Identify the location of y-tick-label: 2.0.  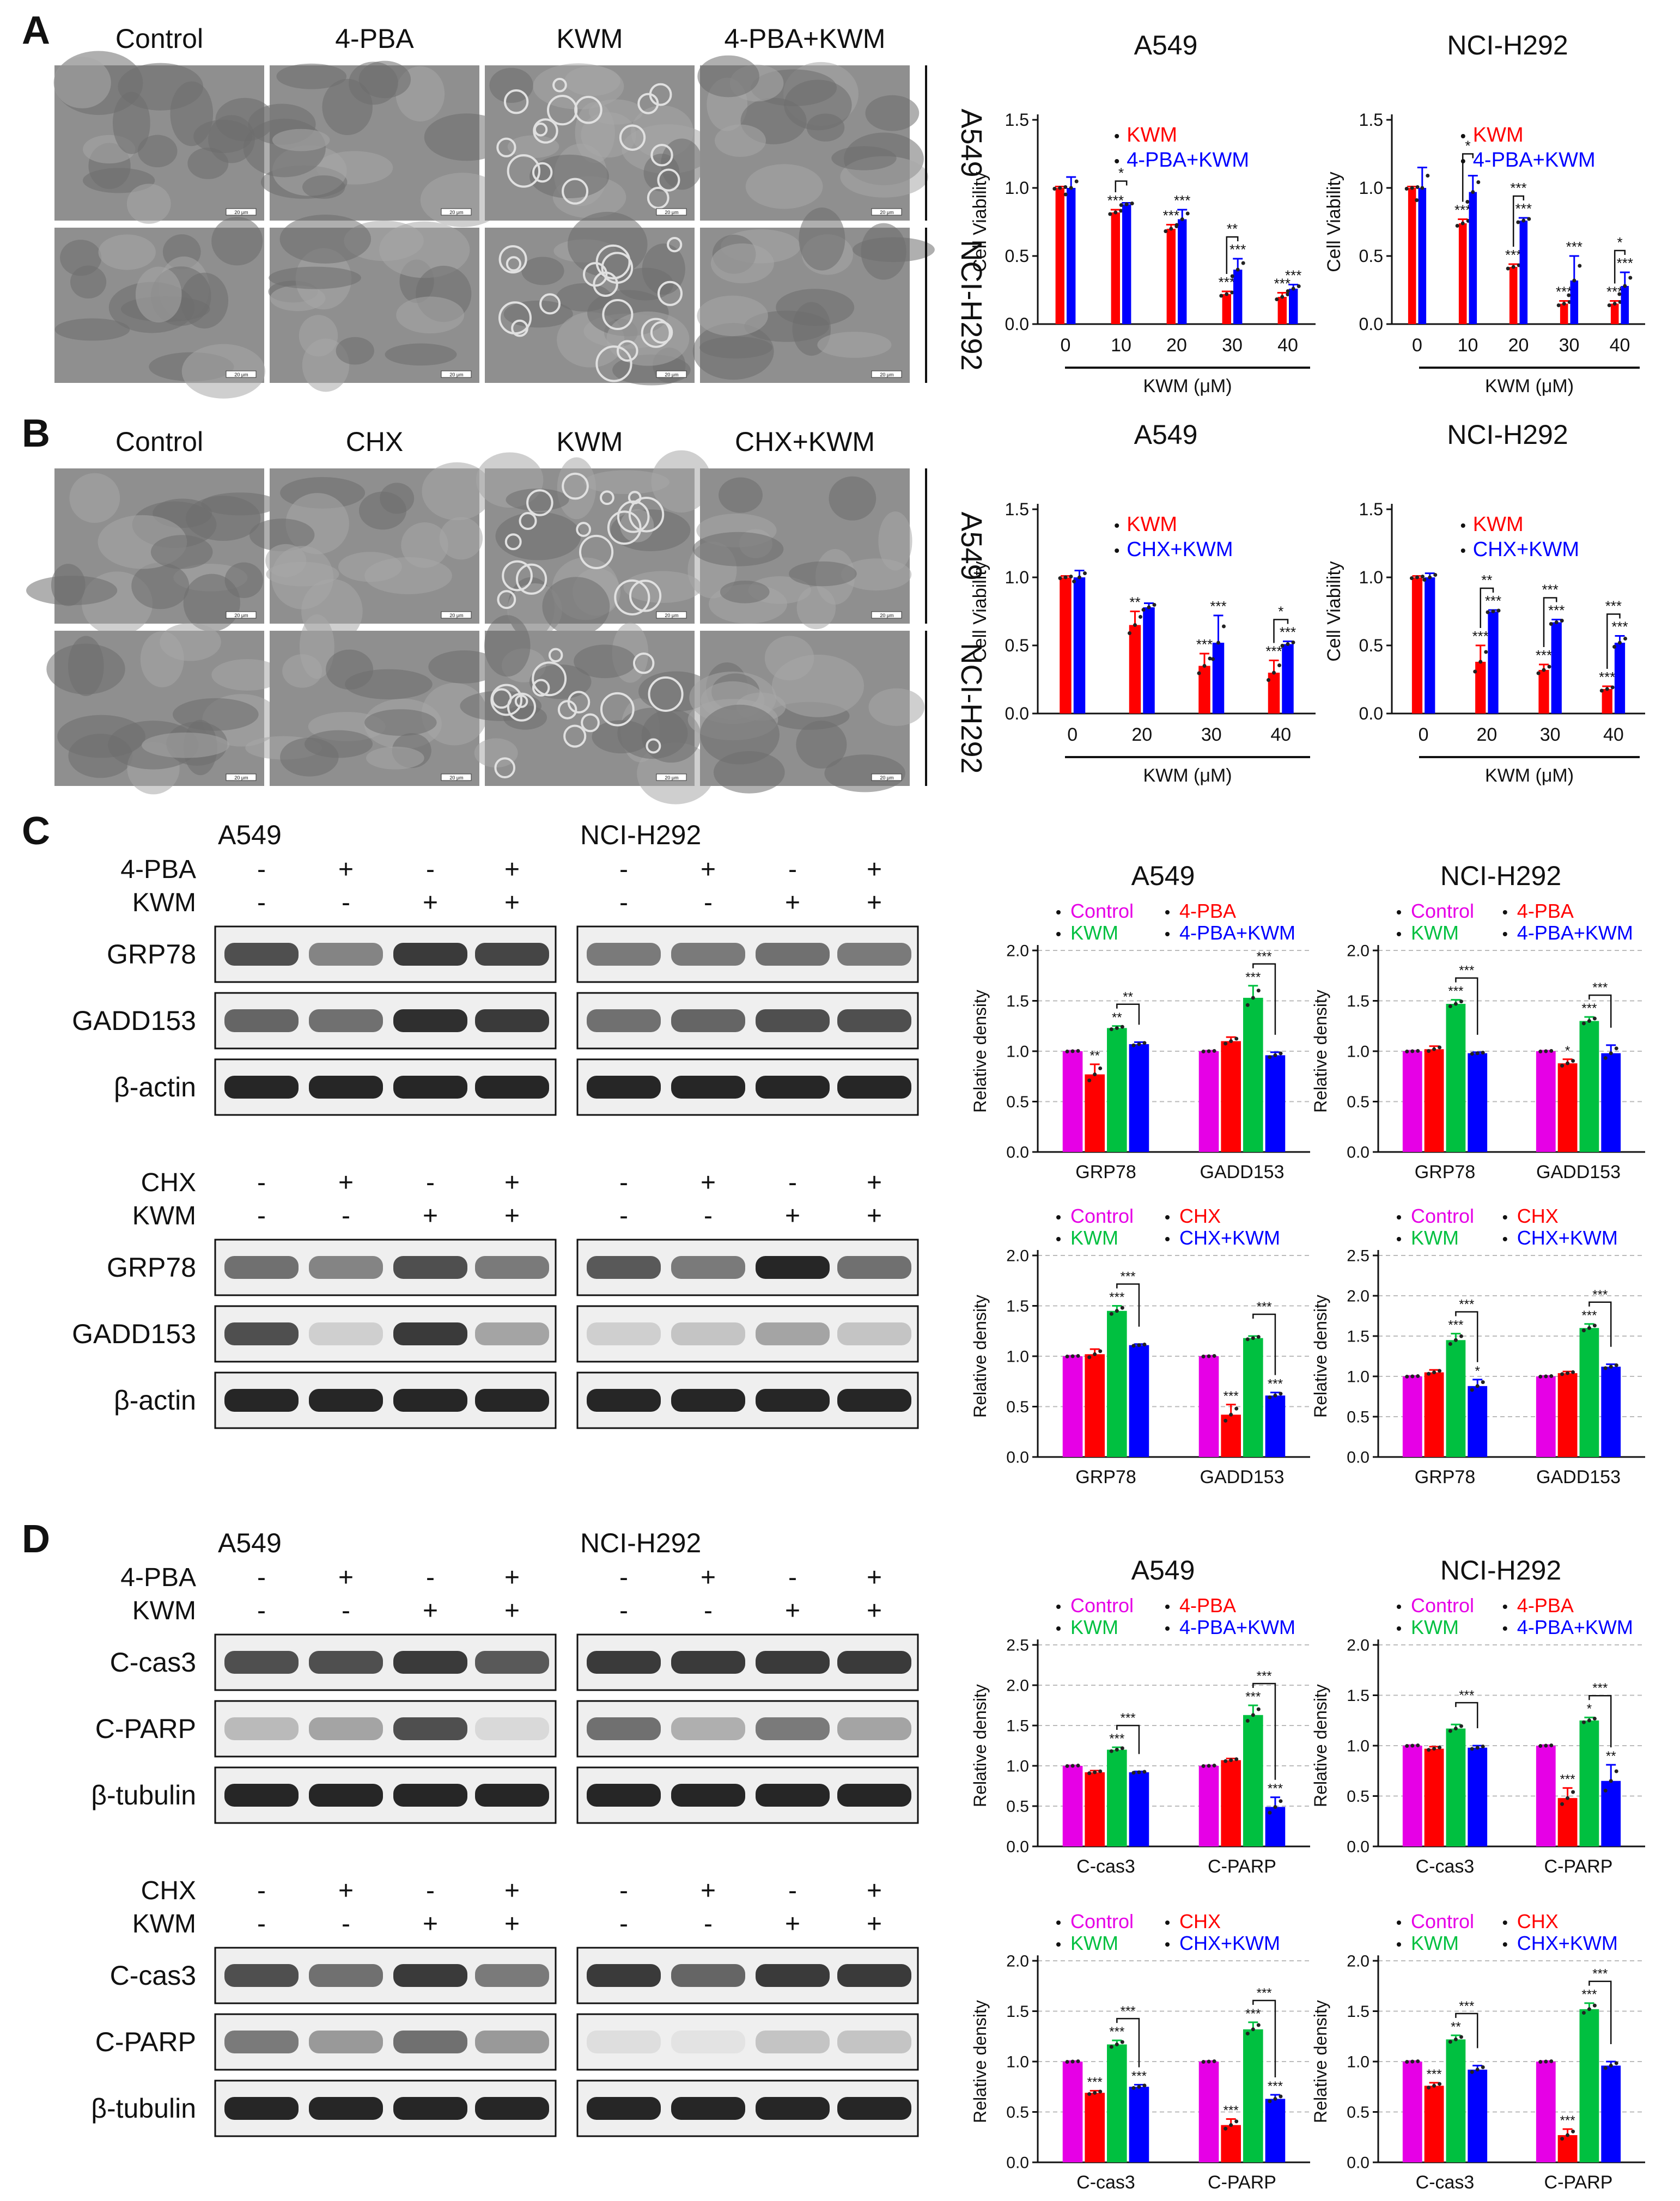
(1017, 1686).